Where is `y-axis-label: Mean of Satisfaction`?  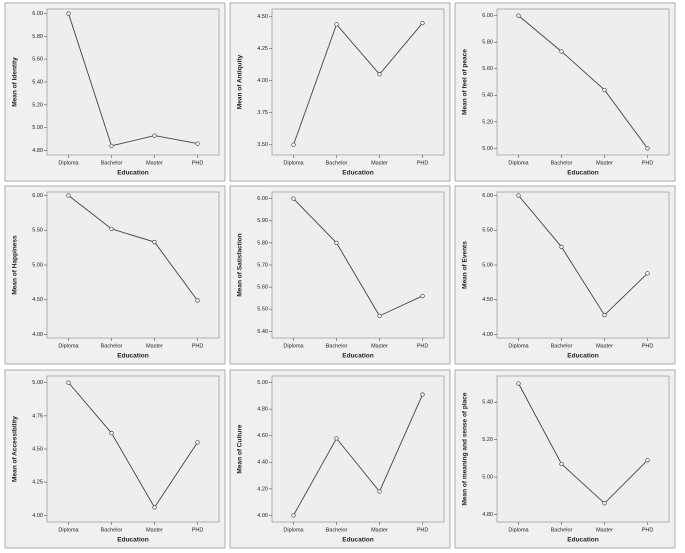 y-axis-label: Mean of Satisfaction is located at coordinates (240, 264).